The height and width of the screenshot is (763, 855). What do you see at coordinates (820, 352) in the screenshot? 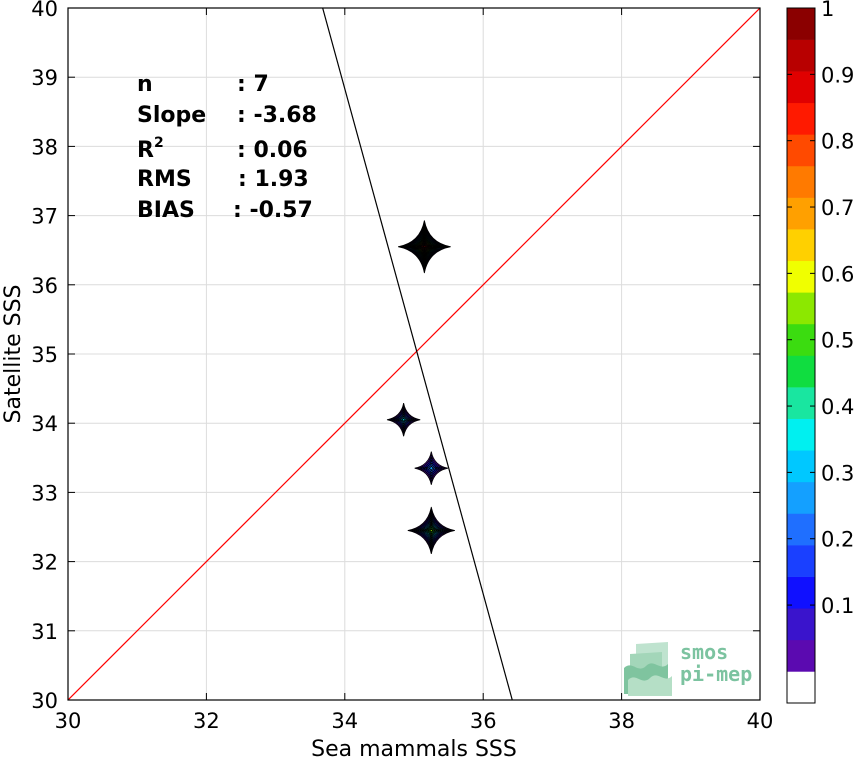
I see `colorbar: 0.1 0.2 0.3 0.4 0.5 0.6 0.7 0.8 0.9 1` at bounding box center [820, 352].